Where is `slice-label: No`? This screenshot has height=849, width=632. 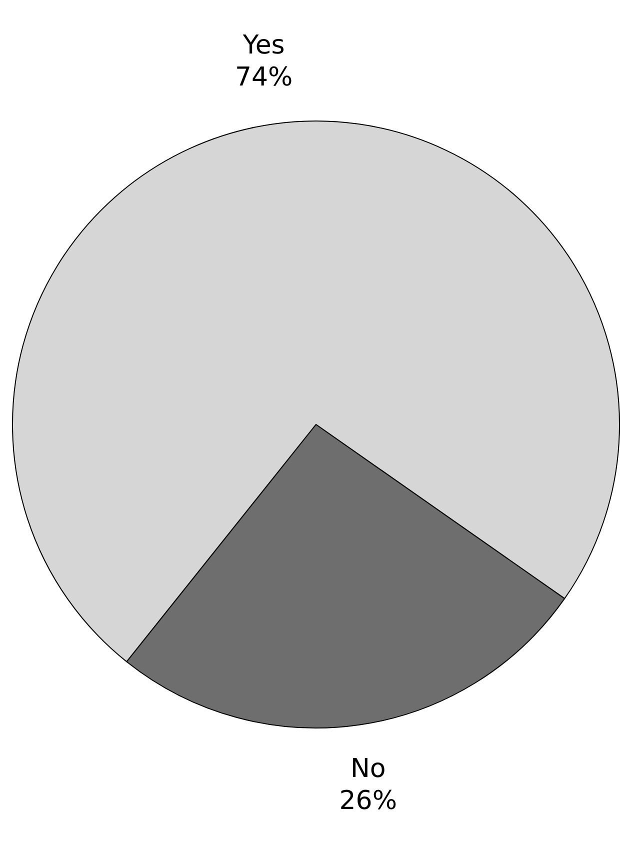 slice-label: No is located at coordinates (368, 769).